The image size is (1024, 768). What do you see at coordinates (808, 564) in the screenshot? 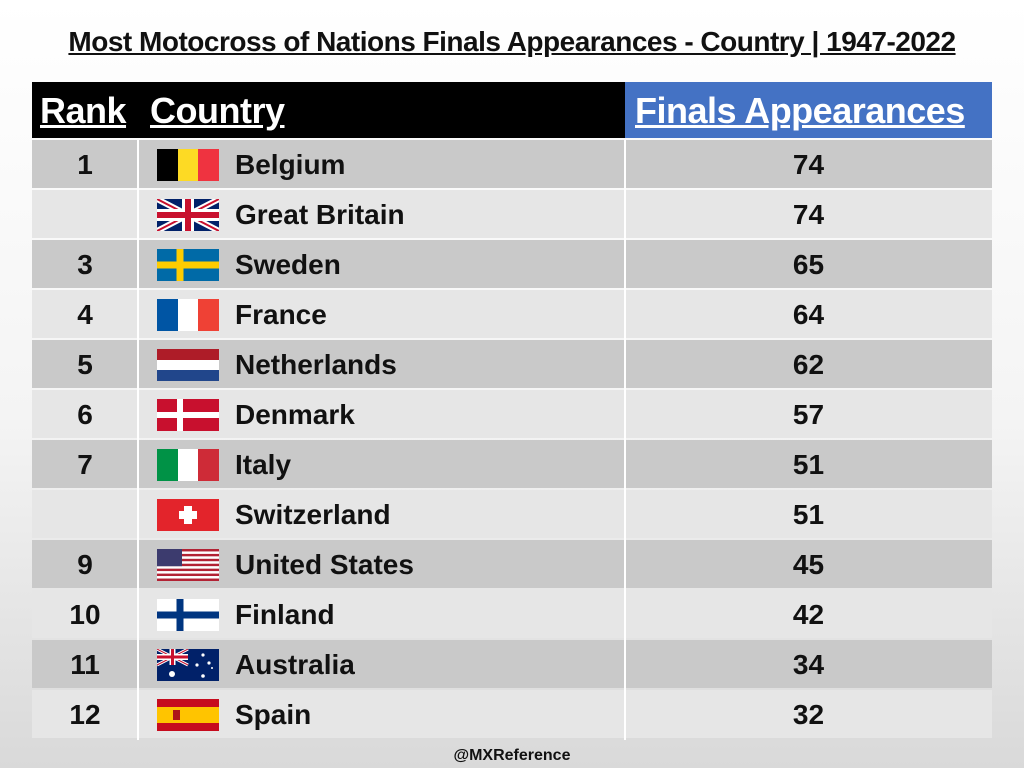
I see `appearances-cell: 45` at bounding box center [808, 564].